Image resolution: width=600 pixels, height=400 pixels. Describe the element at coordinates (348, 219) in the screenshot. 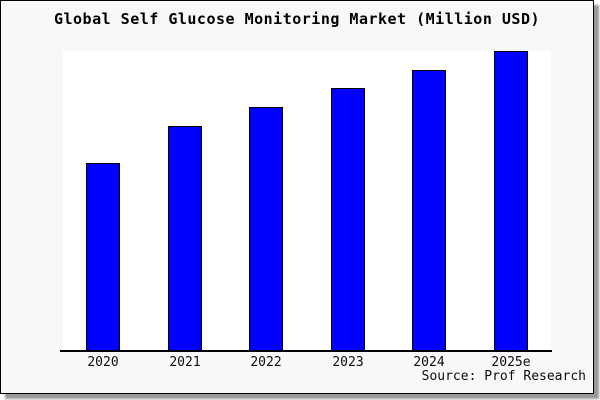

I see `bar-2023` at that location.